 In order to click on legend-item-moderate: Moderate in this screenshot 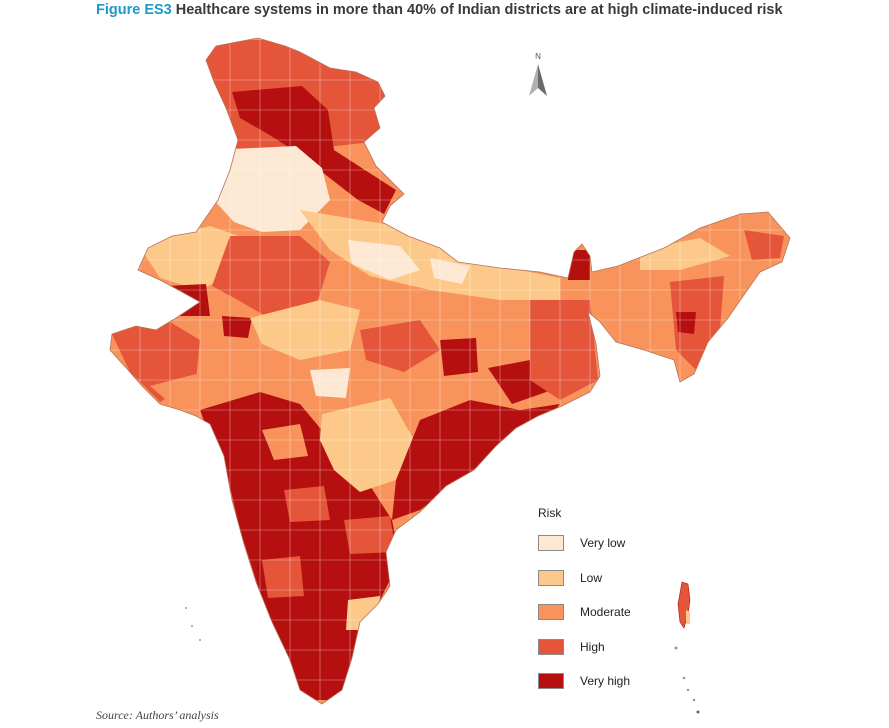, I will do `click(584, 612)`.